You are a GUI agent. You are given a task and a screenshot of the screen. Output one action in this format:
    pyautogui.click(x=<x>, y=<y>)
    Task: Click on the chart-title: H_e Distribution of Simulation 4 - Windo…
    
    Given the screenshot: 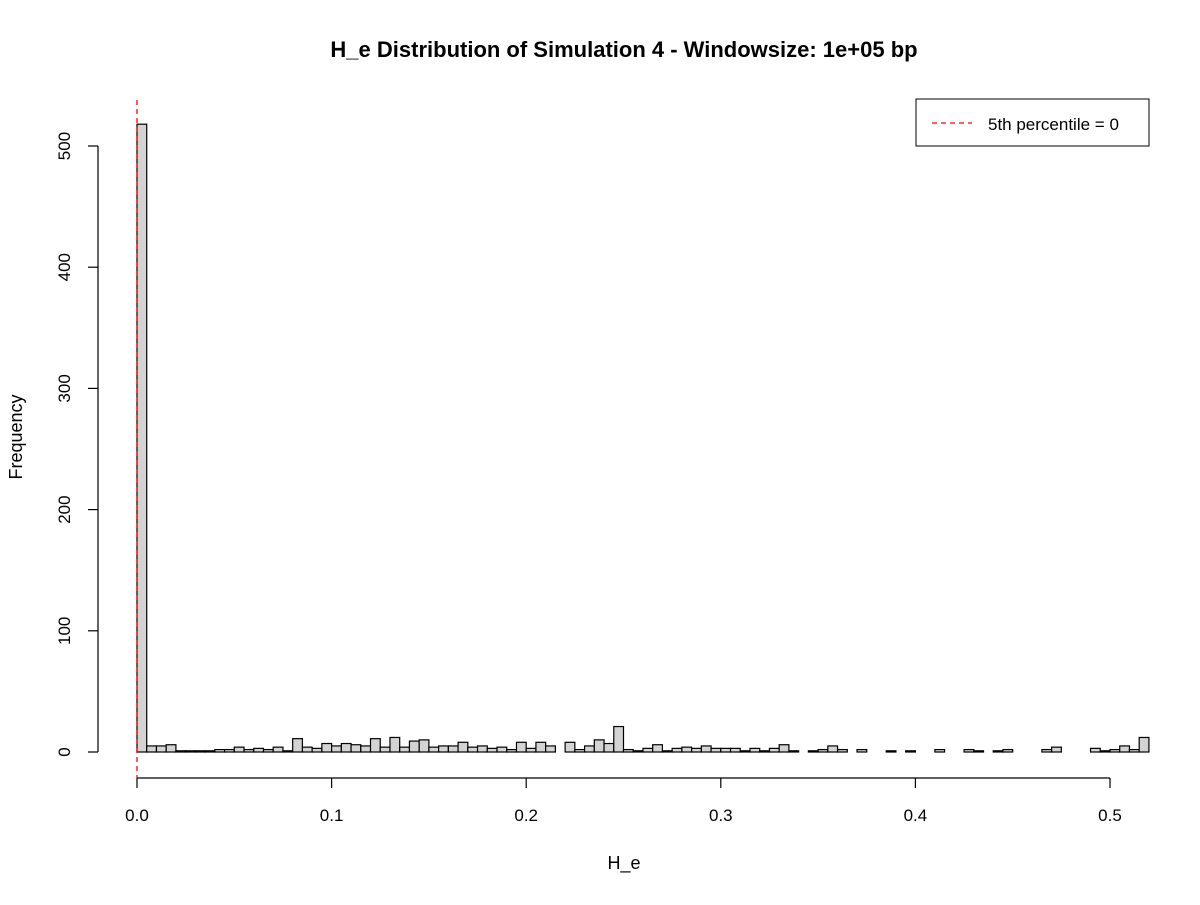 What is the action you would take?
    pyautogui.click(x=623, y=49)
    